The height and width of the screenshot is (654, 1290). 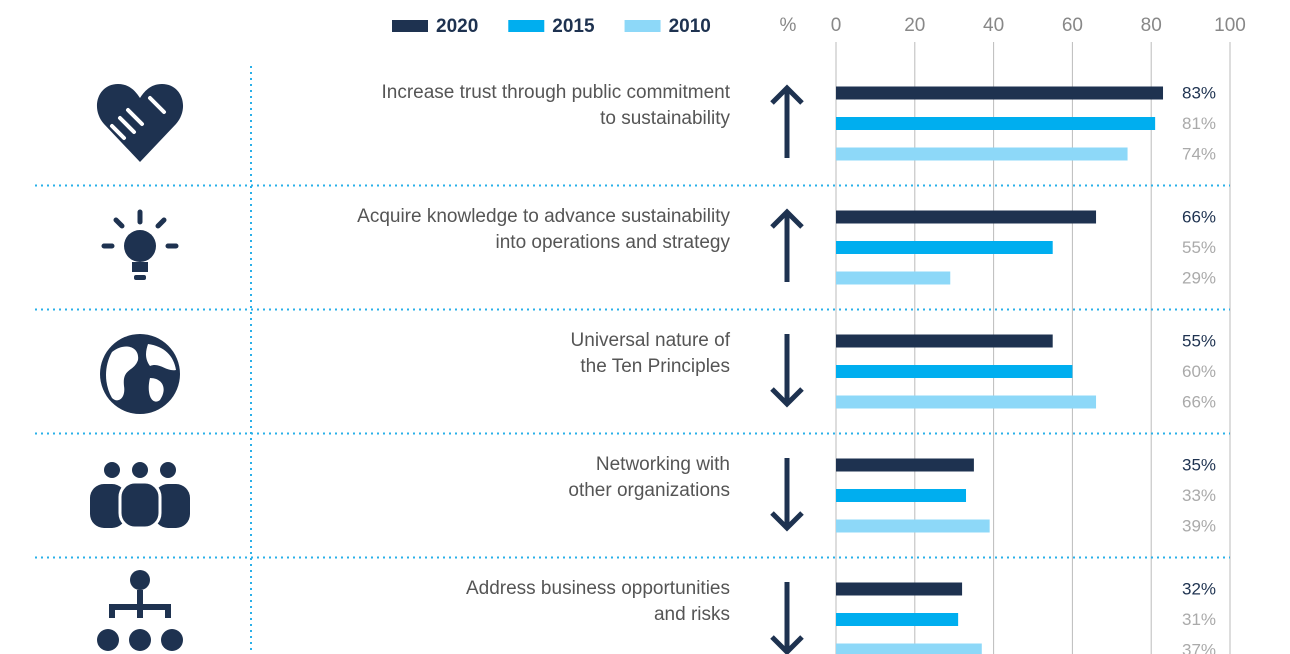 I want to click on continents, so click(x=141, y=373).